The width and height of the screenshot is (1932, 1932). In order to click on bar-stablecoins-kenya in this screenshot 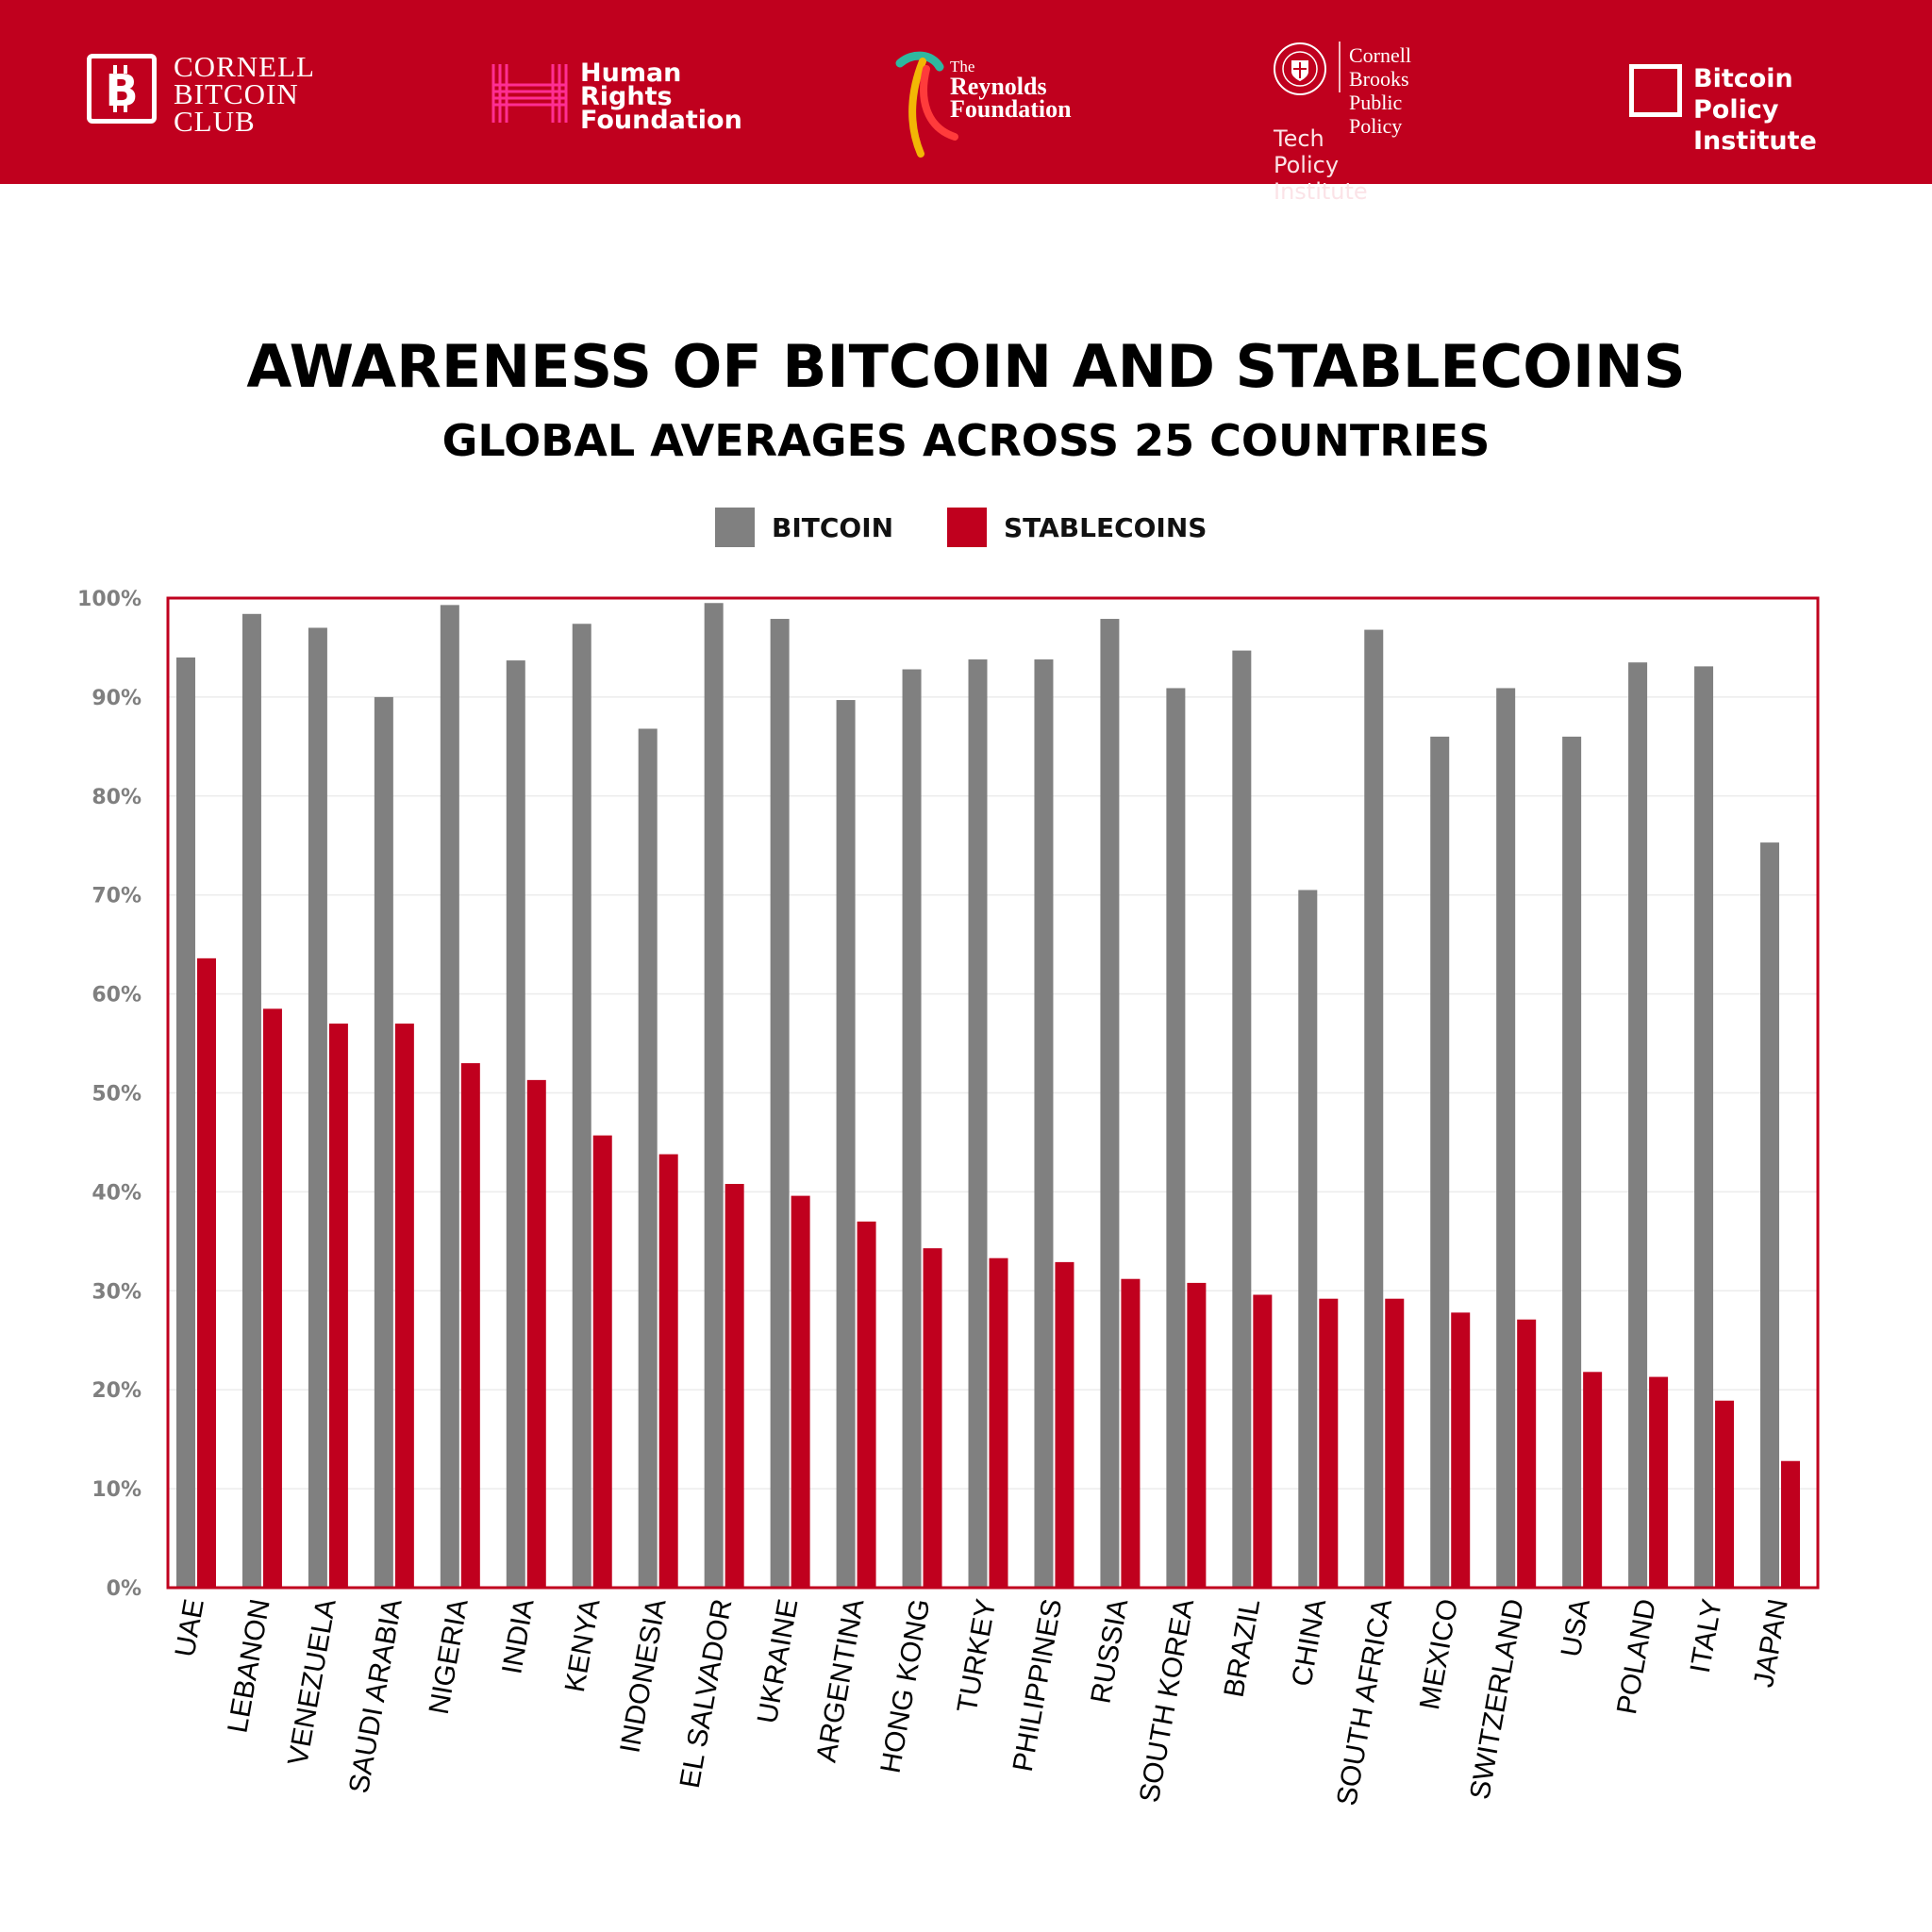, I will do `click(602, 1361)`.